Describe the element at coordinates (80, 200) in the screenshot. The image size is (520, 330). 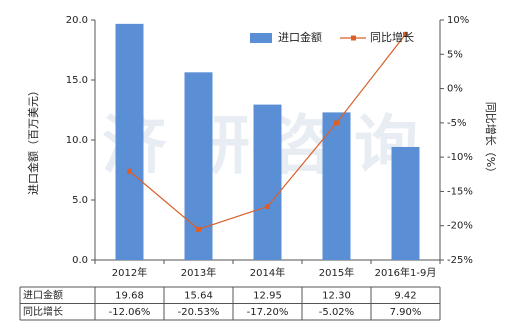
I see `y-tick-label: 5.0` at that location.